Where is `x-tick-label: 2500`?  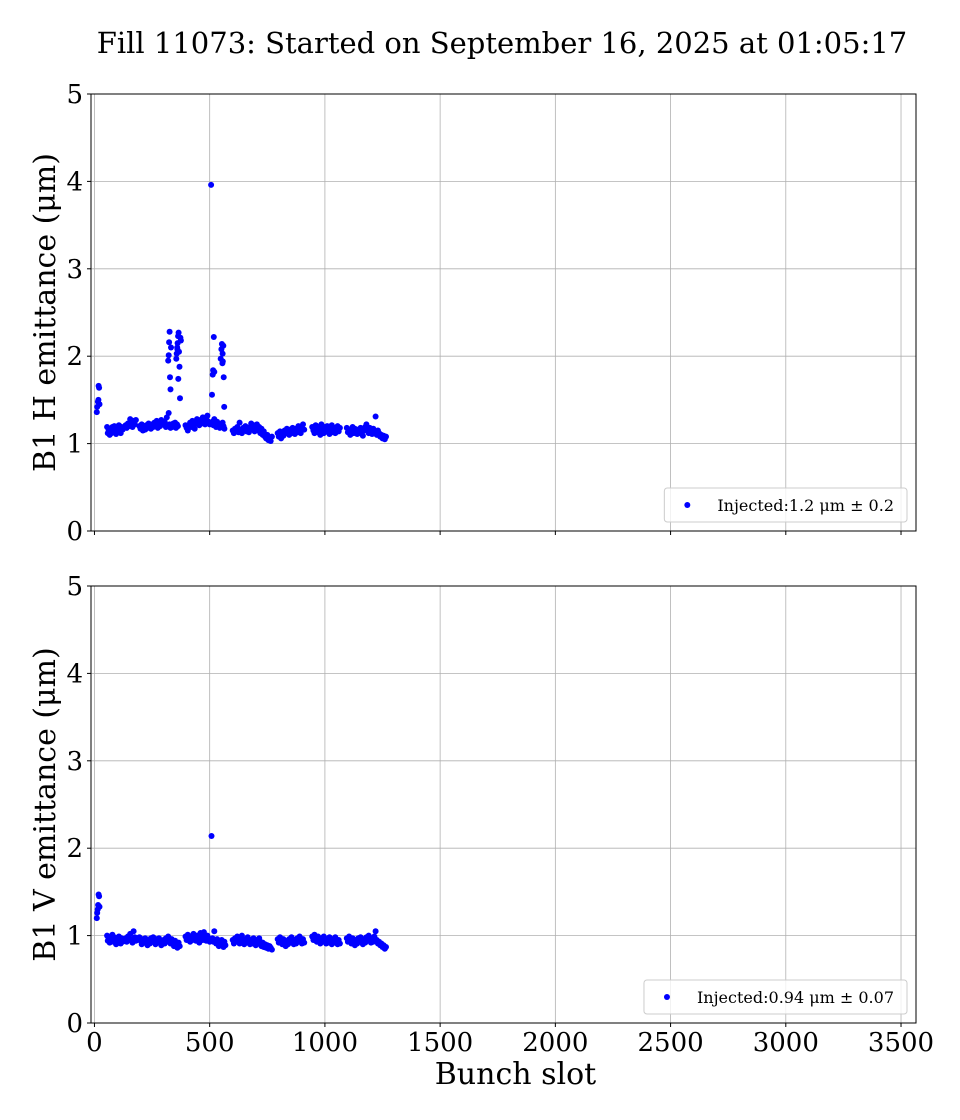 x-tick-label: 2500 is located at coordinates (670, 1043).